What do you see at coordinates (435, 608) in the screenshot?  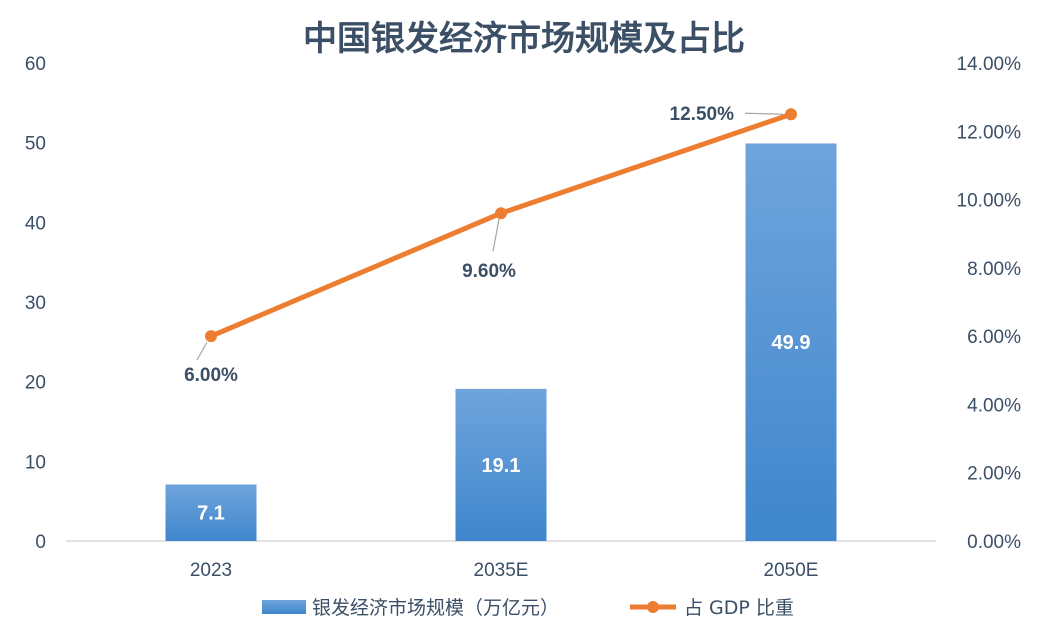 I see `legend-label-bar: 银发经济市场规模（万亿元）` at bounding box center [435, 608].